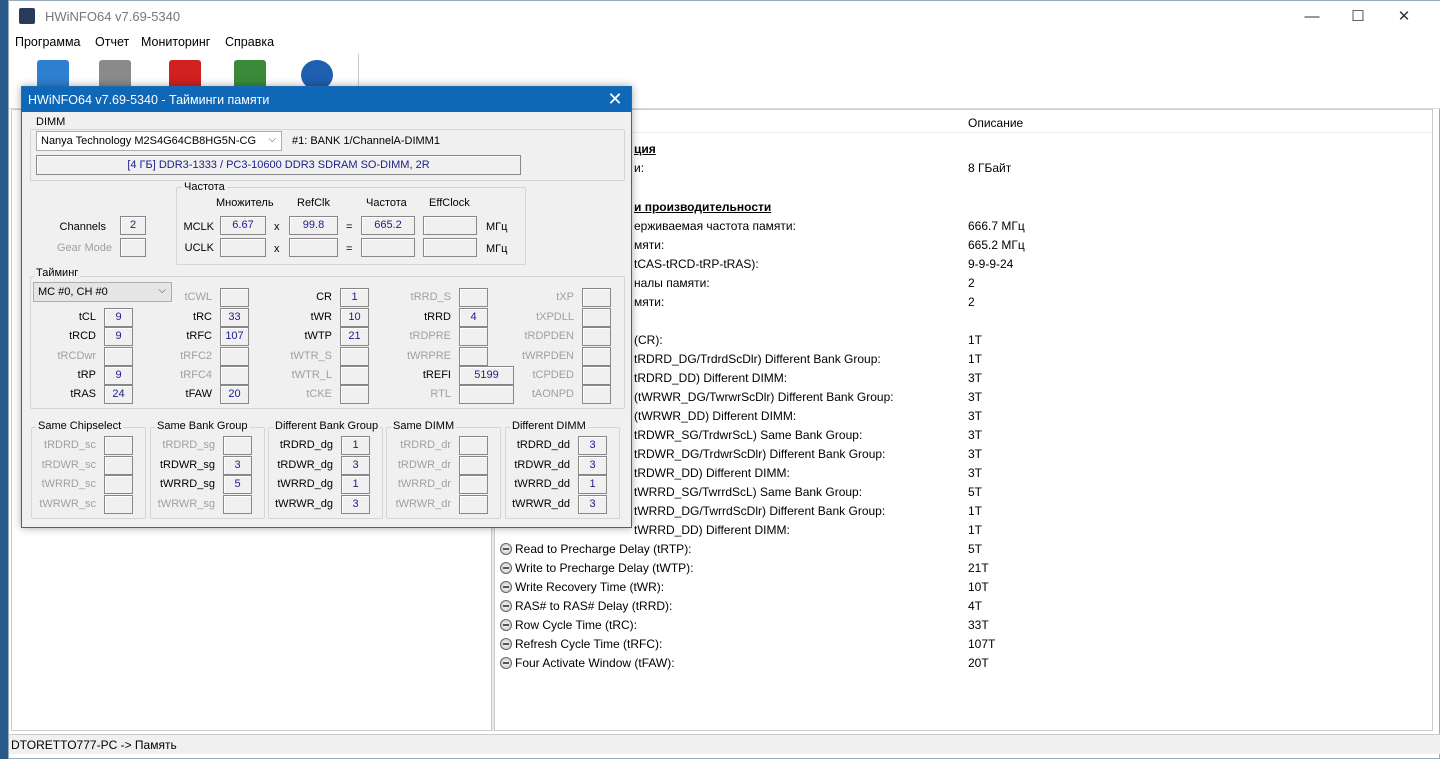  Describe the element at coordinates (234, 336) in the screenshot. I see `timing-value: 107` at that location.